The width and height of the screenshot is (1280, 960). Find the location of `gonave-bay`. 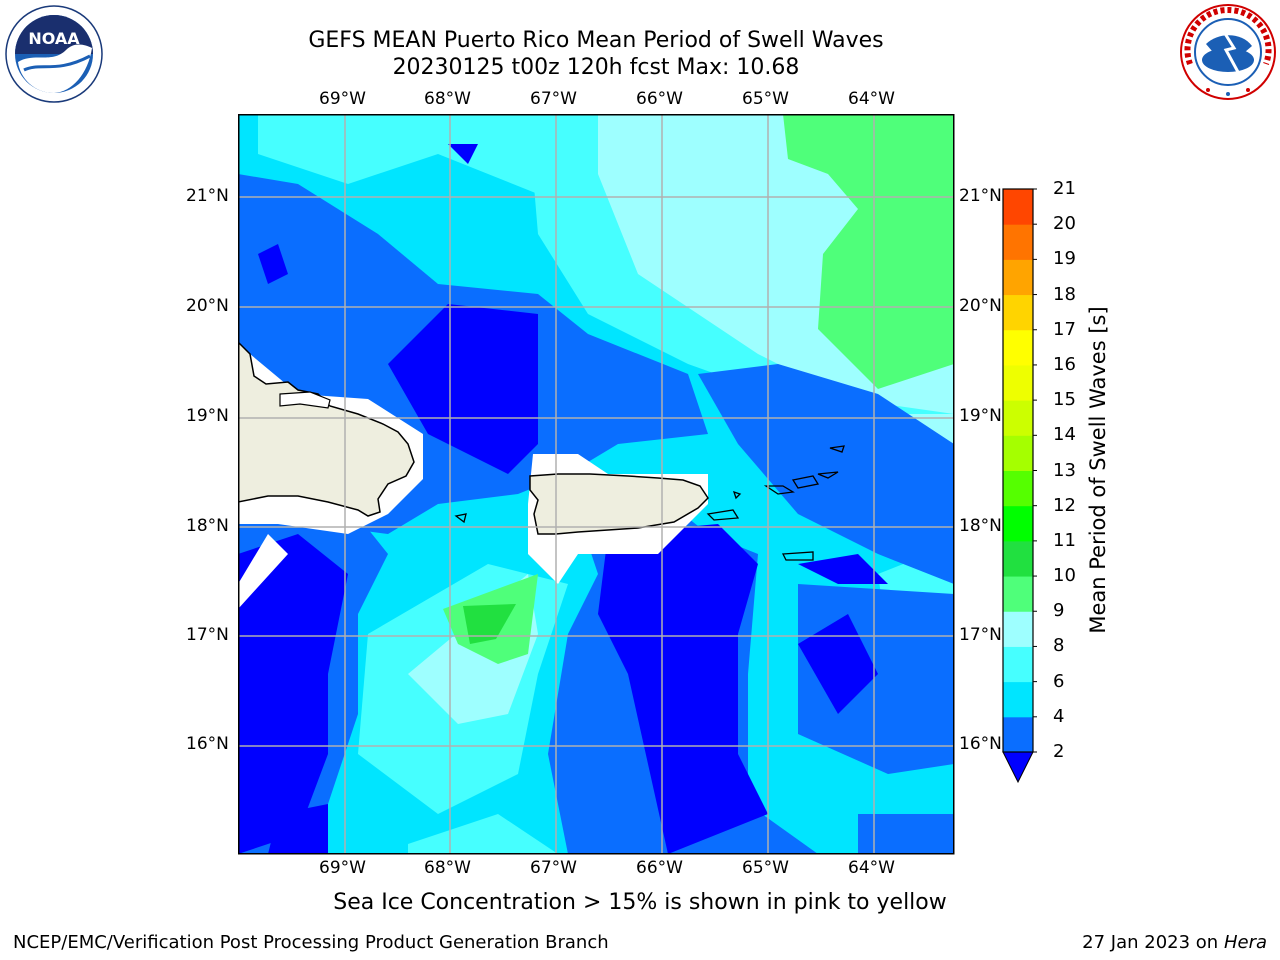

gonave-bay is located at coordinates (305, 400).